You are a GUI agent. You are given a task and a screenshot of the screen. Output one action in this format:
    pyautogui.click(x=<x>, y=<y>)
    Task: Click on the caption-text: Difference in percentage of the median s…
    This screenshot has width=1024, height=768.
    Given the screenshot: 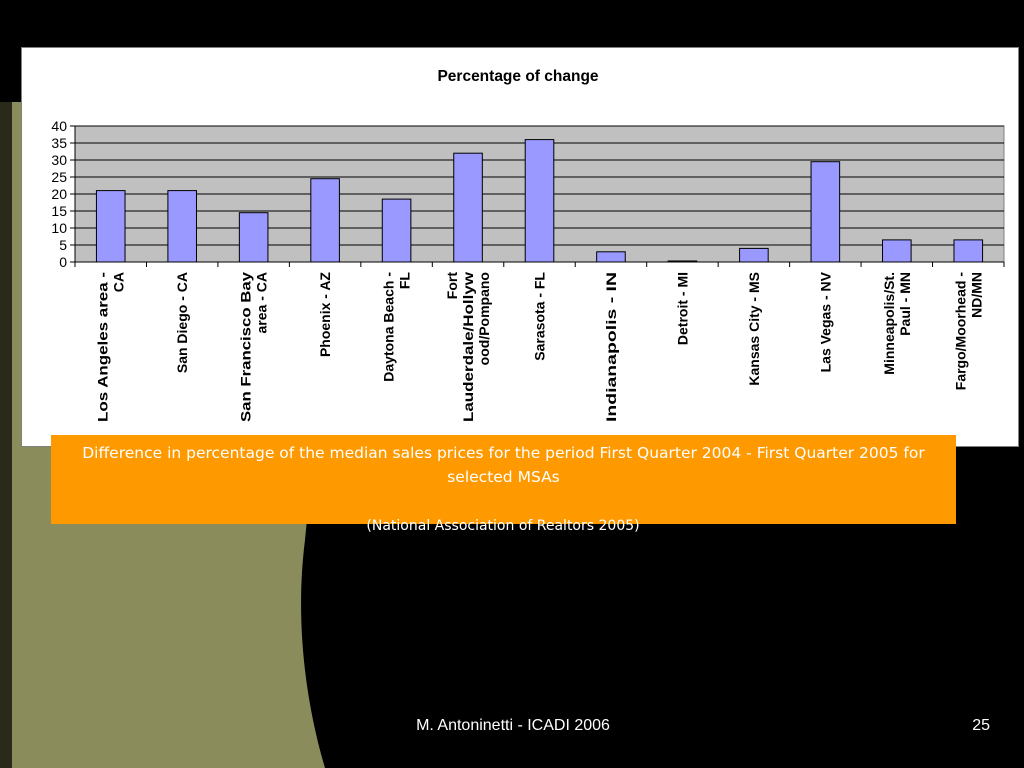 What is the action you would take?
    pyautogui.click(x=503, y=465)
    